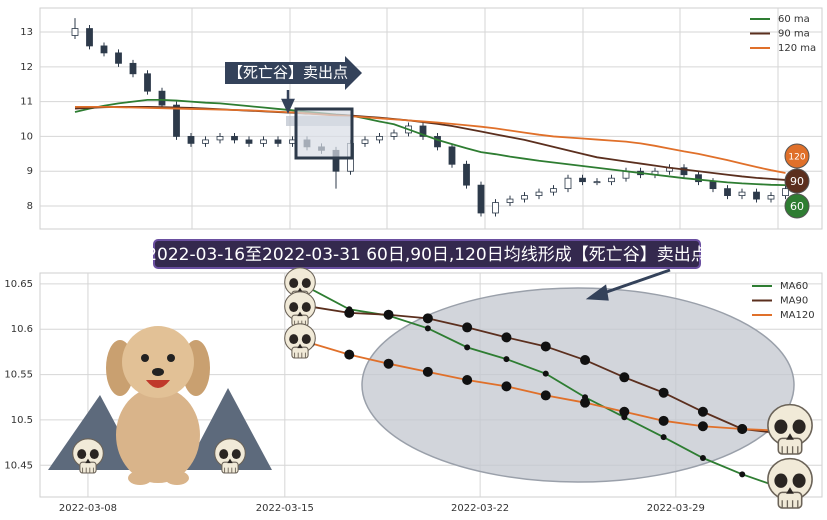 The image size is (827, 520). Describe the element at coordinates (26, 136) in the screenshot. I see `y-tick-label: 10` at that location.